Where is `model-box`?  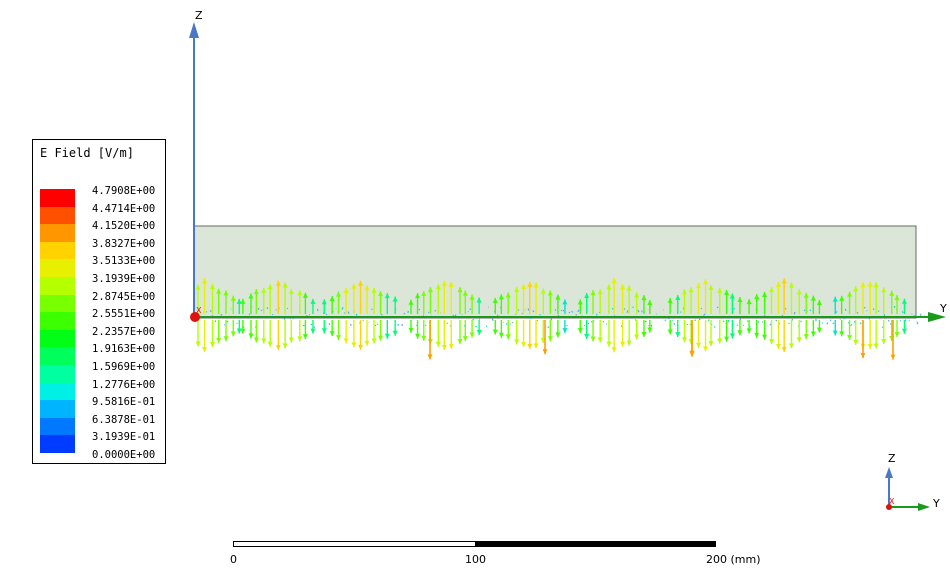
model-box is located at coordinates (555, 272).